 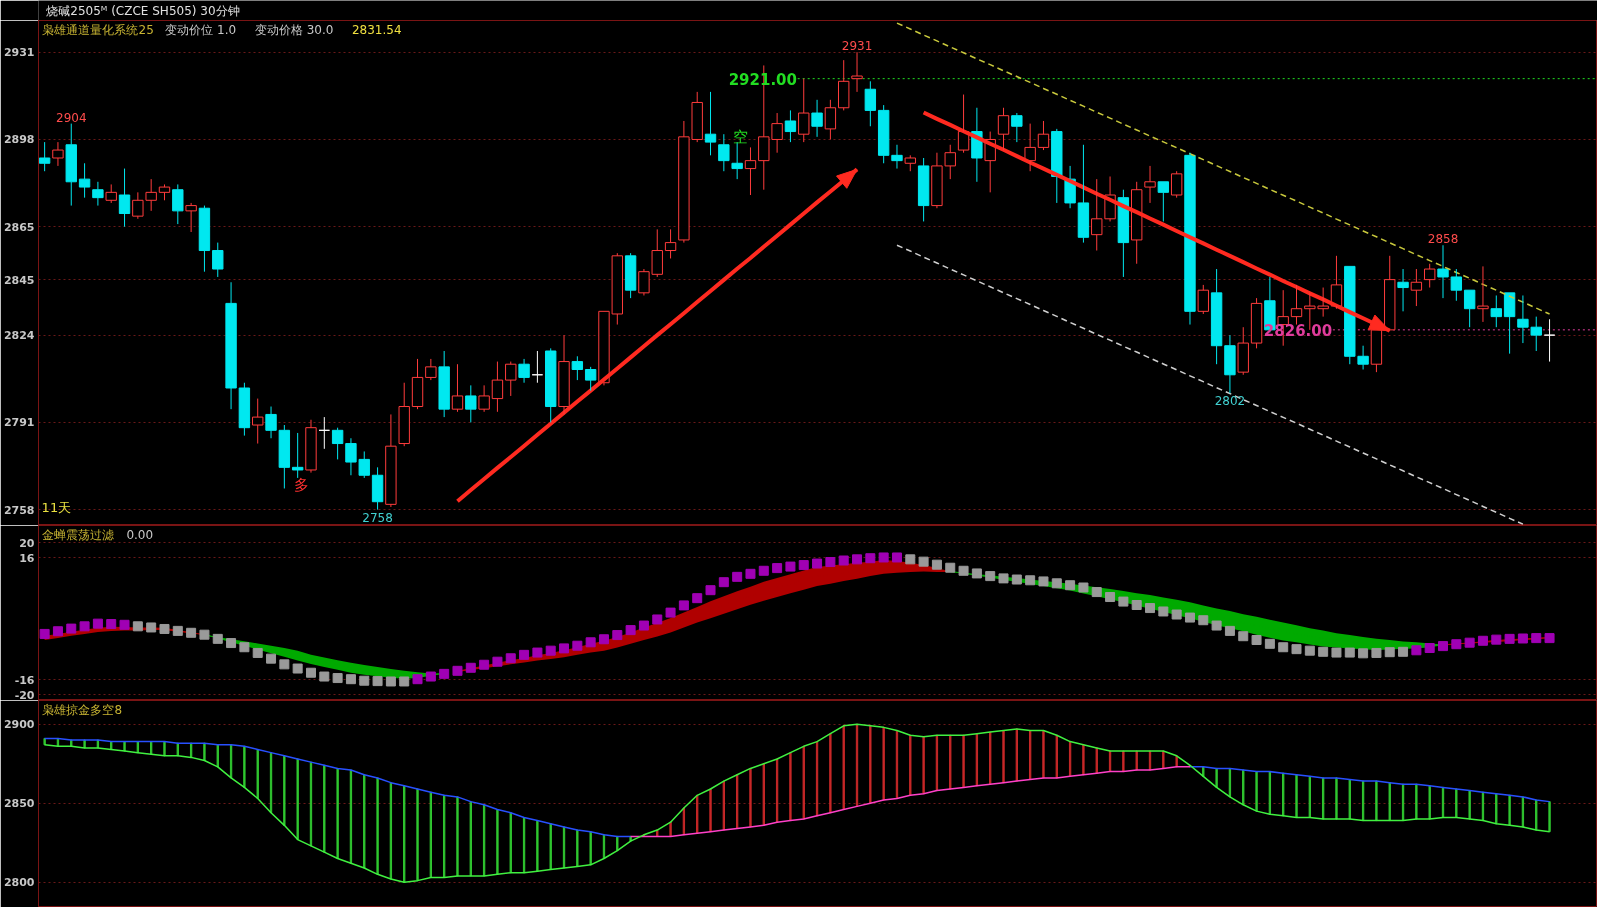 What do you see at coordinates (27, 543) in the screenshot?
I see `y-tick-label: 20` at bounding box center [27, 543].